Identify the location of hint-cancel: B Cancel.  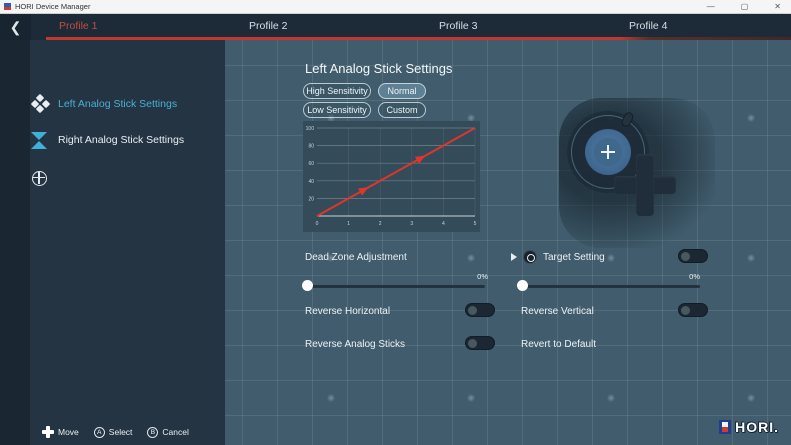
(168, 432).